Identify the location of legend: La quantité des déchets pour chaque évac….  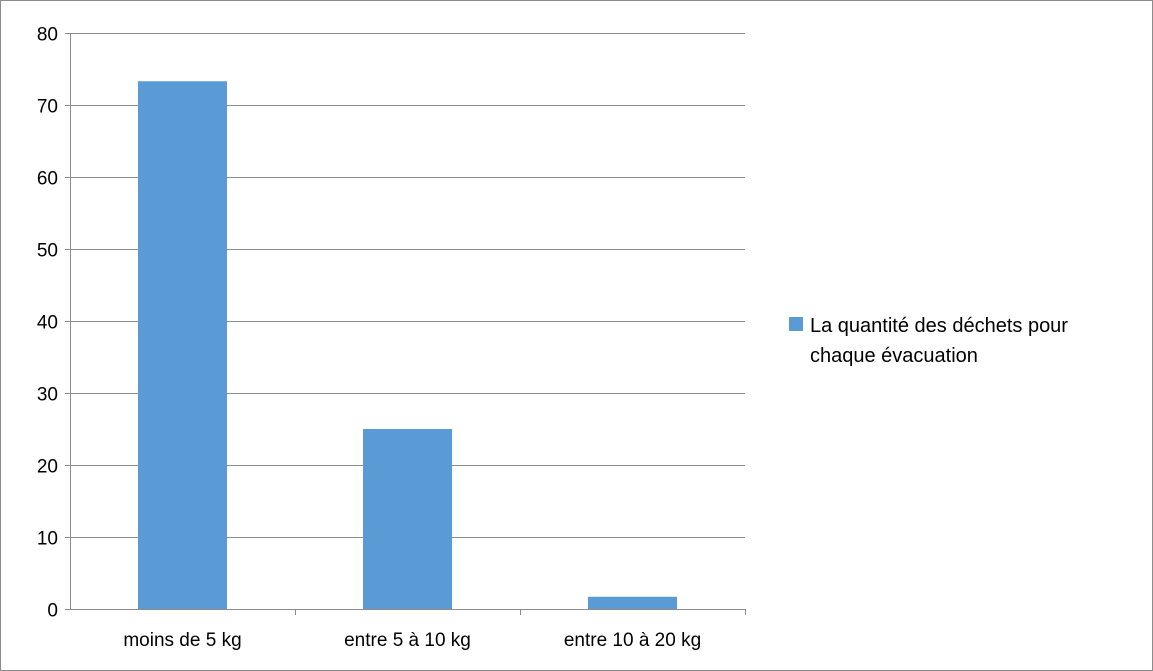
(928, 341).